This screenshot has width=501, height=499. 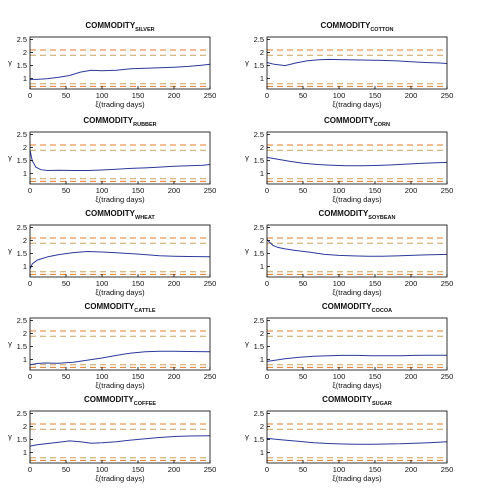 What do you see at coordinates (120, 215) in the screenshot?
I see `panel-title: COMMODITYWHEAT` at bounding box center [120, 215].